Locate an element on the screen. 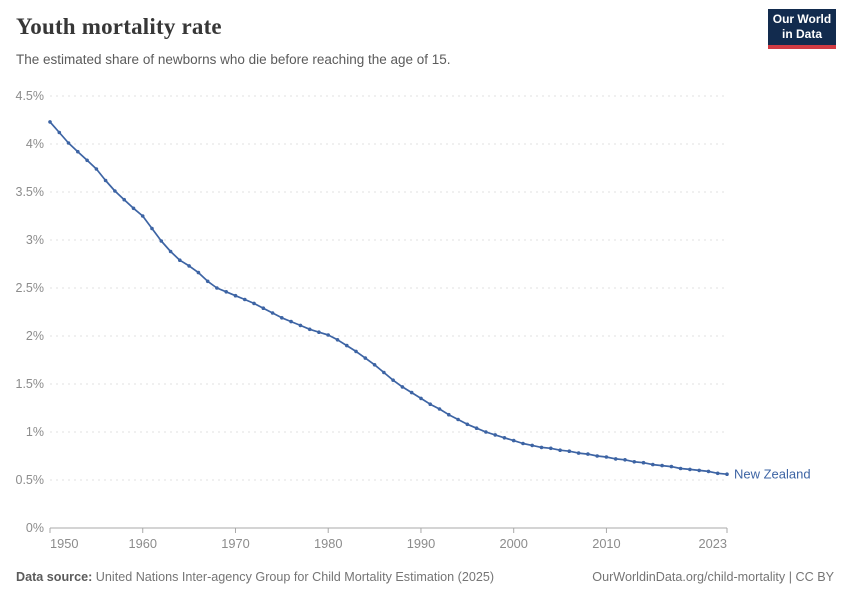 Image resolution: width=850 pixels, height=600 pixels. x-tick-label: 1990 is located at coordinates (421, 543).